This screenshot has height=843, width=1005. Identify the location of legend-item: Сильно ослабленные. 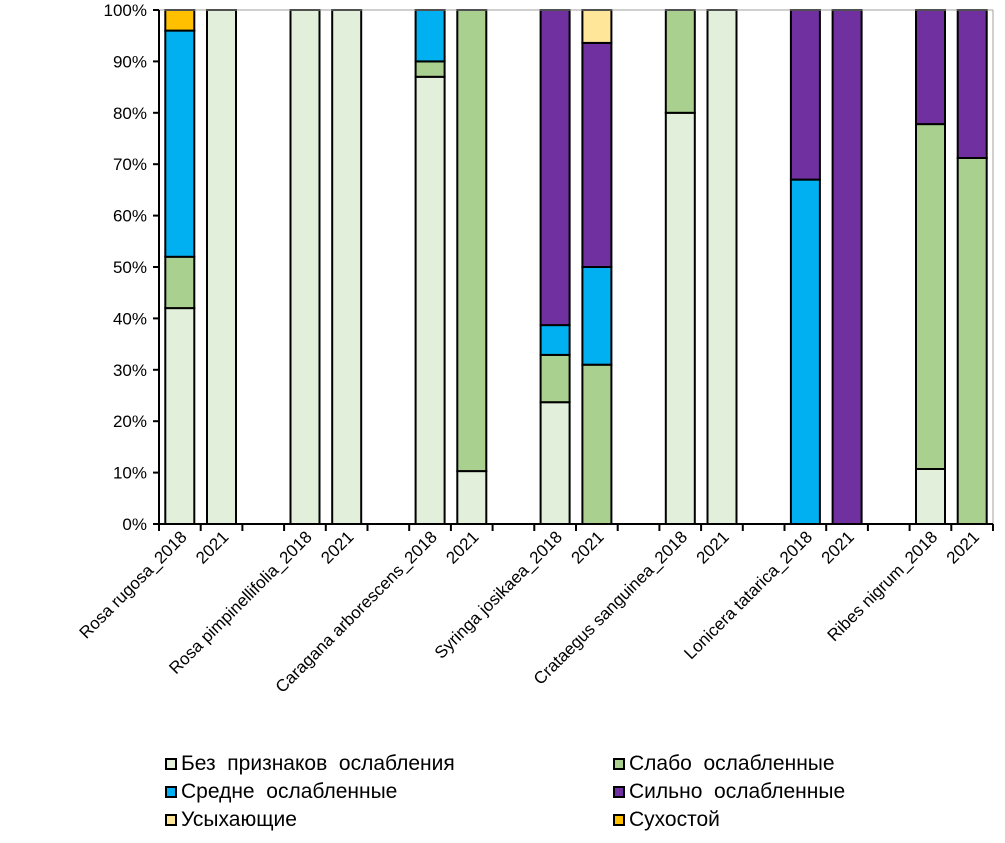
(763, 791).